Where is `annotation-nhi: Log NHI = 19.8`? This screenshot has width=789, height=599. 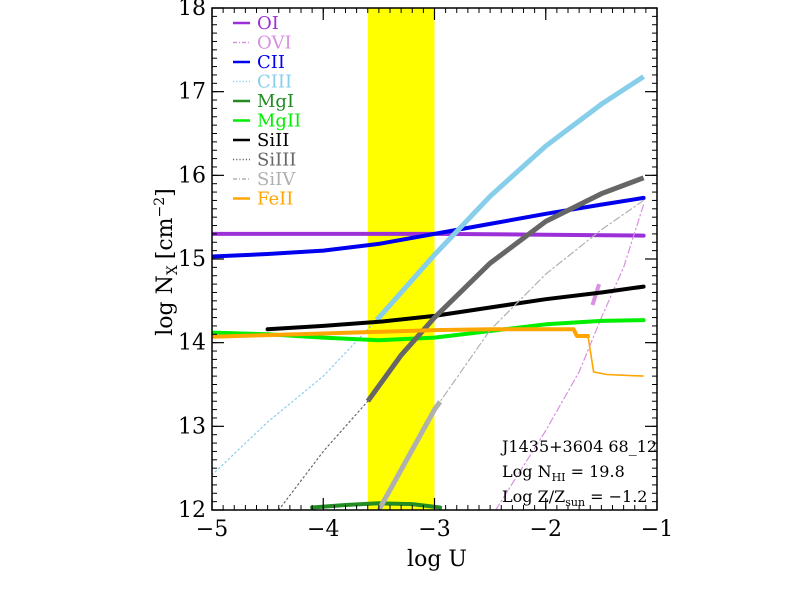 annotation-nhi: Log NHI = 19.8 is located at coordinates (563, 473).